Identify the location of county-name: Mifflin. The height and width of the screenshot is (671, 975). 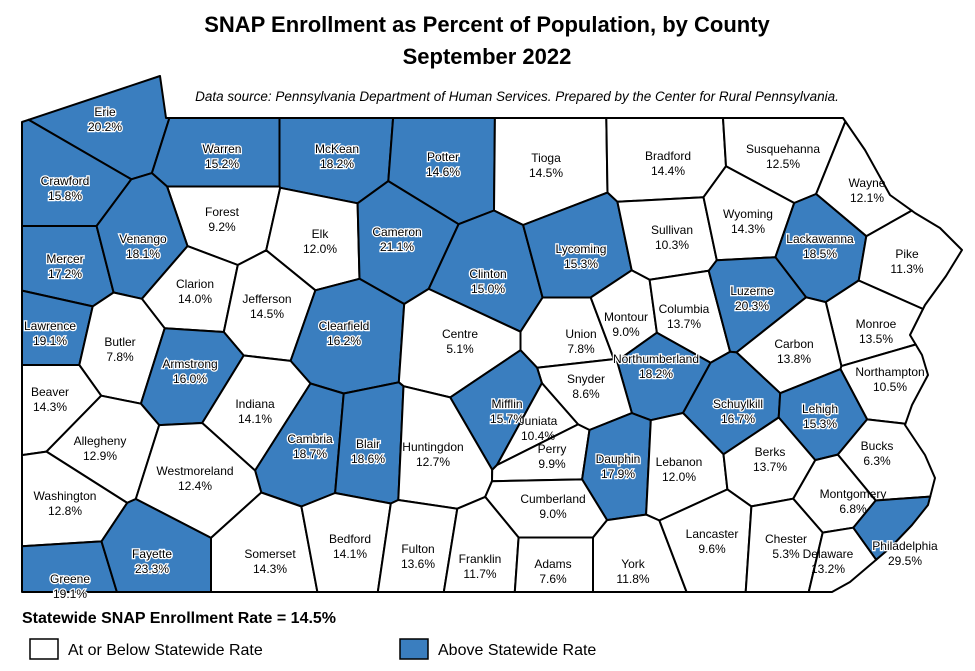
(506, 404).